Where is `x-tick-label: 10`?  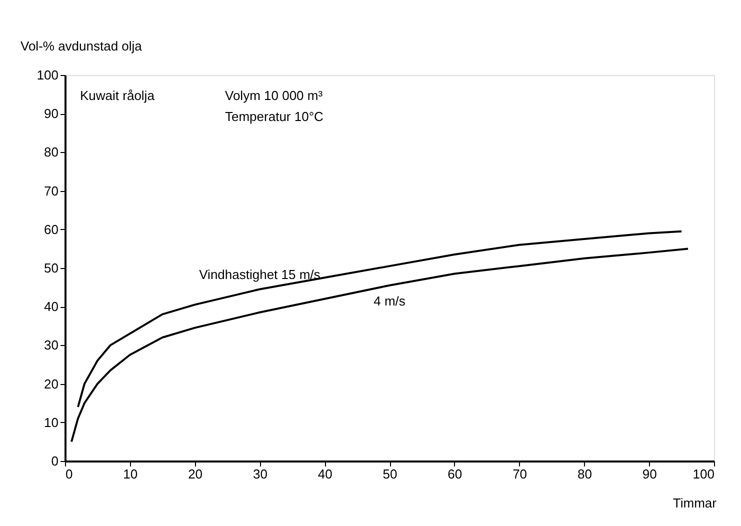 x-tick-label: 10 is located at coordinates (130, 474).